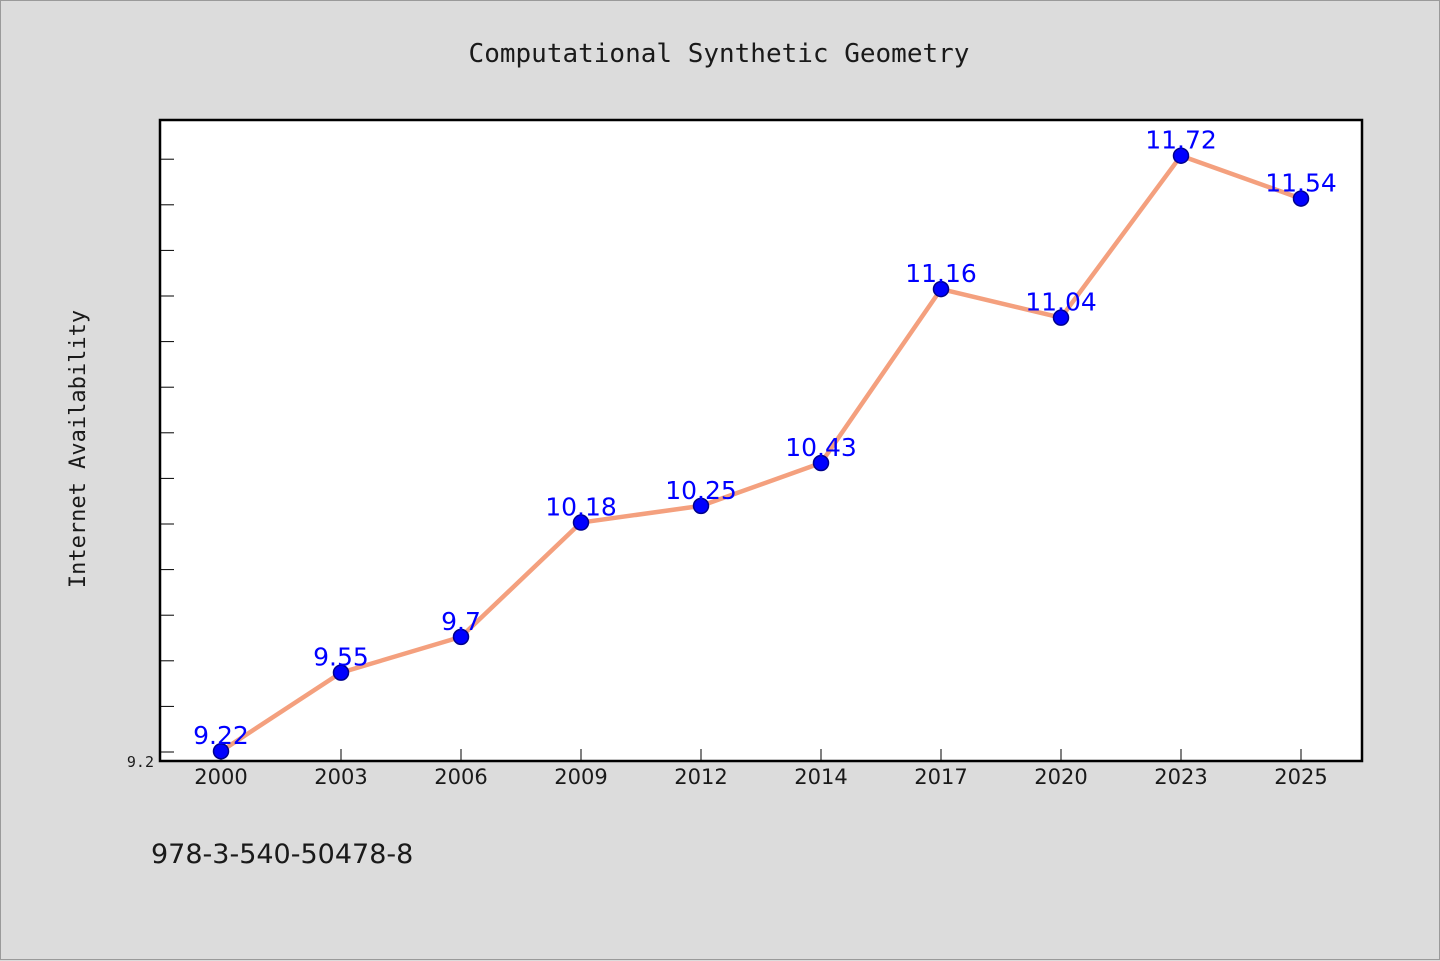 The image size is (1440, 961). I want to click on data-label: 10.18, so click(581, 507).